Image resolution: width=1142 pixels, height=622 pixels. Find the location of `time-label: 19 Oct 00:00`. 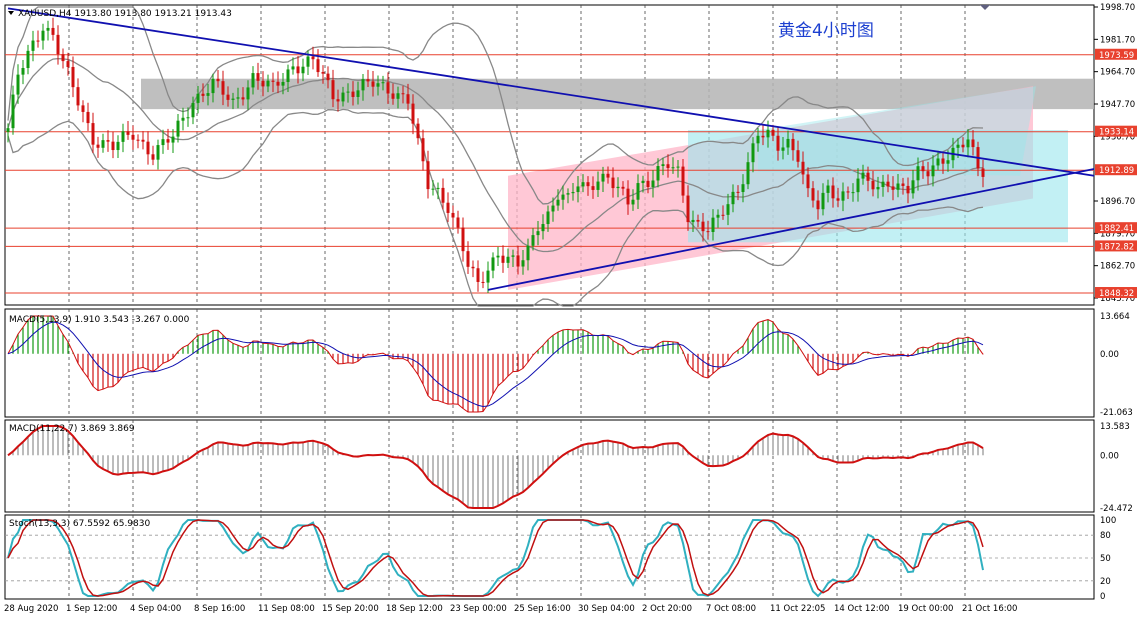

time-label: 19 Oct 00:00 is located at coordinates (925, 609).